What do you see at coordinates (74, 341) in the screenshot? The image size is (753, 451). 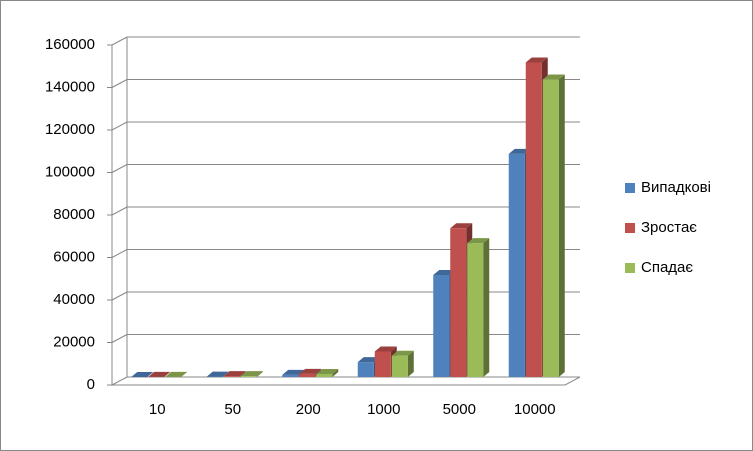 I see `y-tick-label: 20000` at bounding box center [74, 341].